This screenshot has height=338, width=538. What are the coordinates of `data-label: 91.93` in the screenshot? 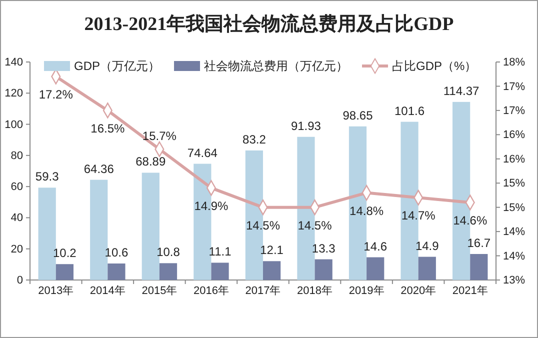 It's located at (306, 125).